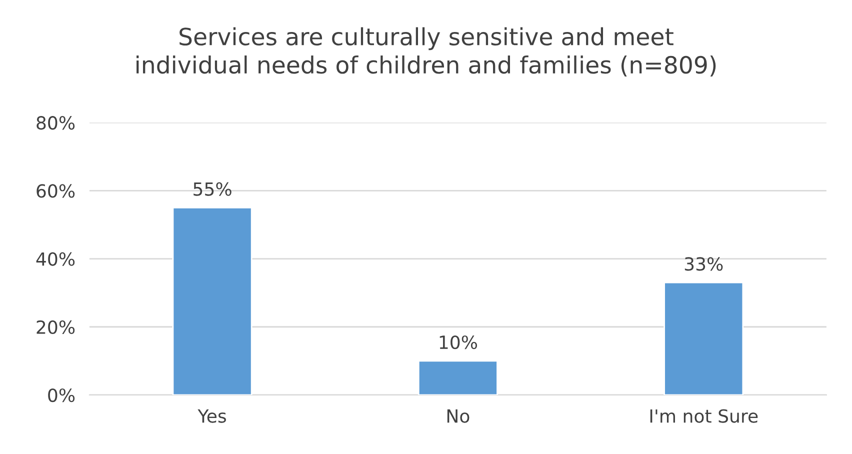 This screenshot has height=454, width=852. I want to click on x-tick-label: I'm not Sure, so click(704, 416).